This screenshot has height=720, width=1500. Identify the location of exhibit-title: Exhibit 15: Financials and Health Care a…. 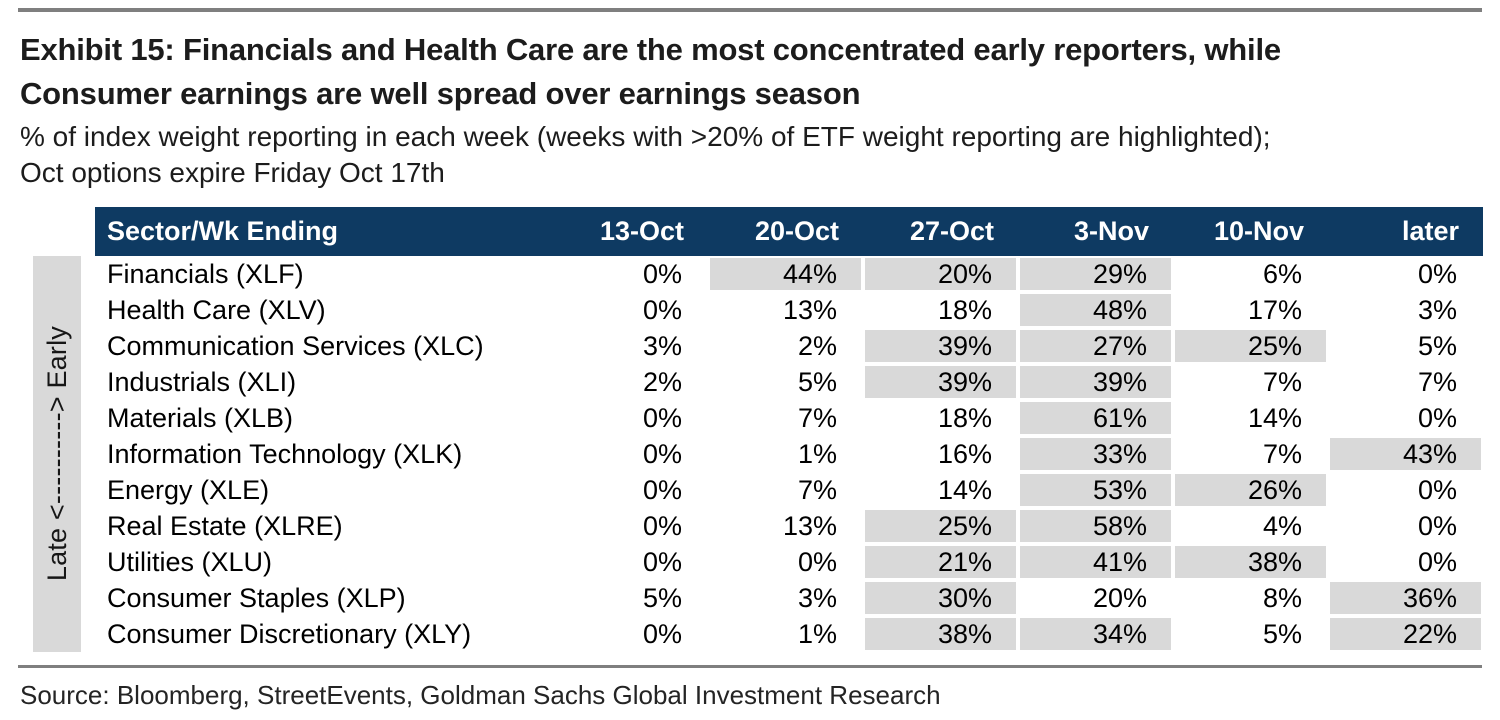
(750, 72).